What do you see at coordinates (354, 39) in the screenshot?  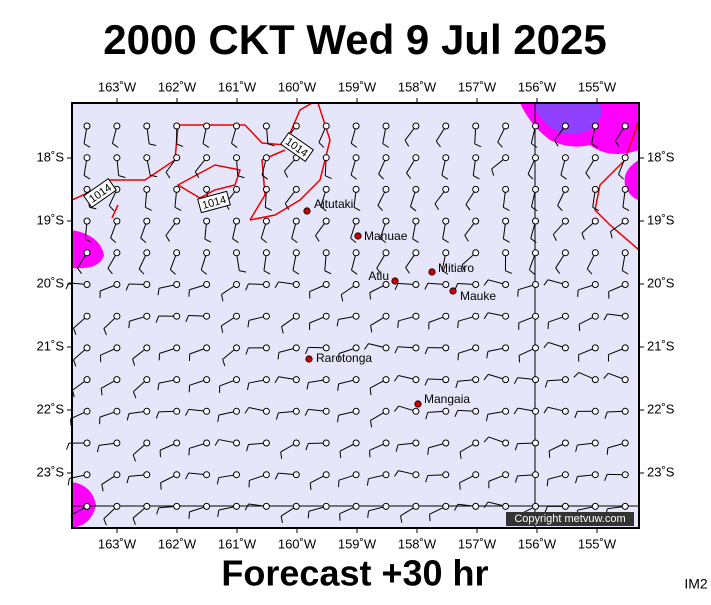 I see `title: 2000 CKT Wed 9 Jul 2025` at bounding box center [354, 39].